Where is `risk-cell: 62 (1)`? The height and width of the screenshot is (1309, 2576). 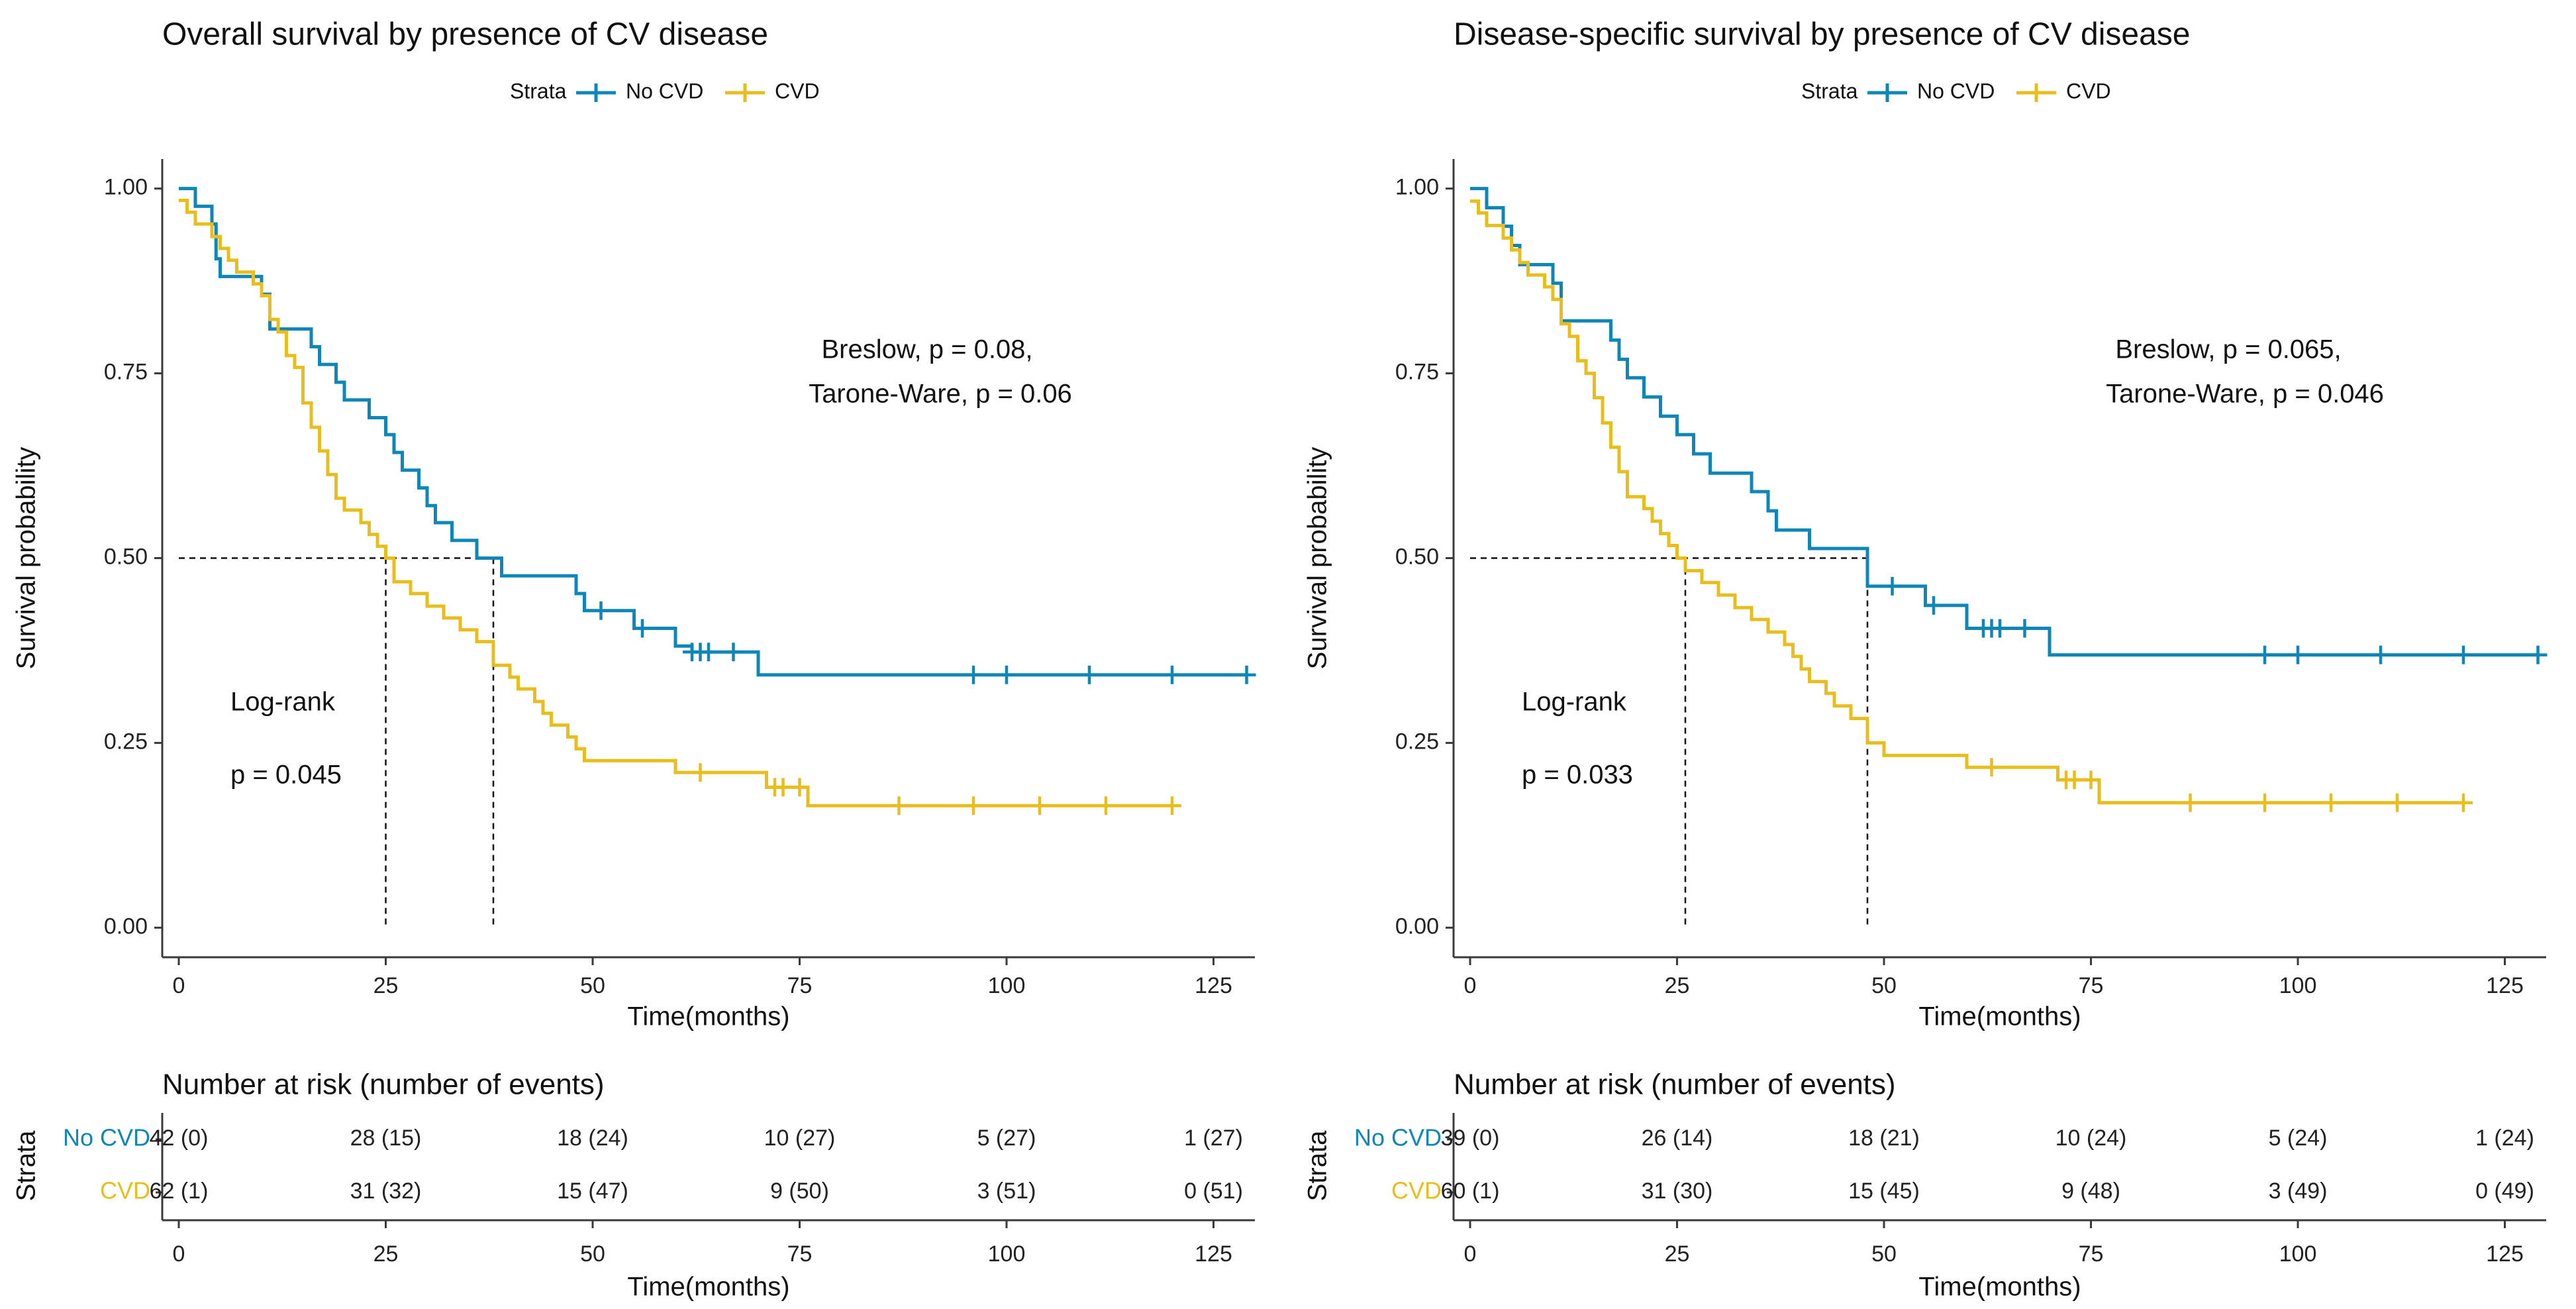 risk-cell: 62 (1) is located at coordinates (179, 1191).